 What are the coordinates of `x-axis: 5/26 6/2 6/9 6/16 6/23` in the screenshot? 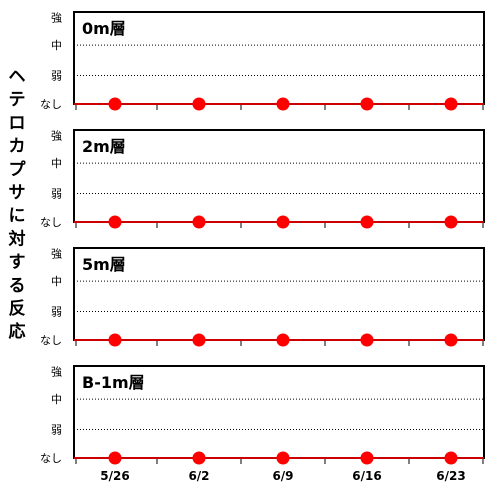 It's located at (282, 476).